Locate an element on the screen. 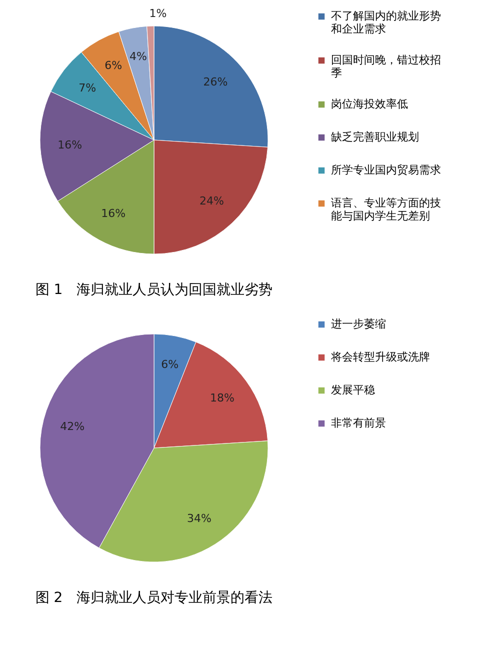 The width and height of the screenshot is (489, 651). data-label: 7% is located at coordinates (87, 87).